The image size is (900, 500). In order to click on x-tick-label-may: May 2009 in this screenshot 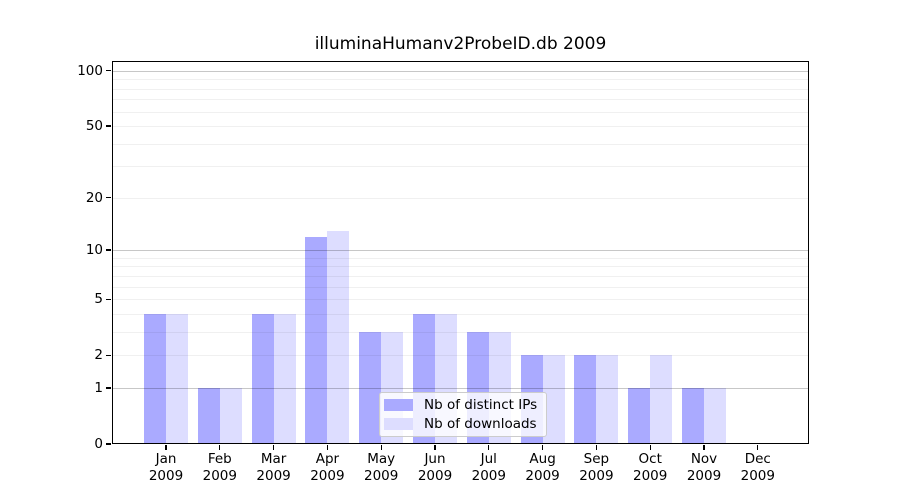, I will do `click(381, 467)`.